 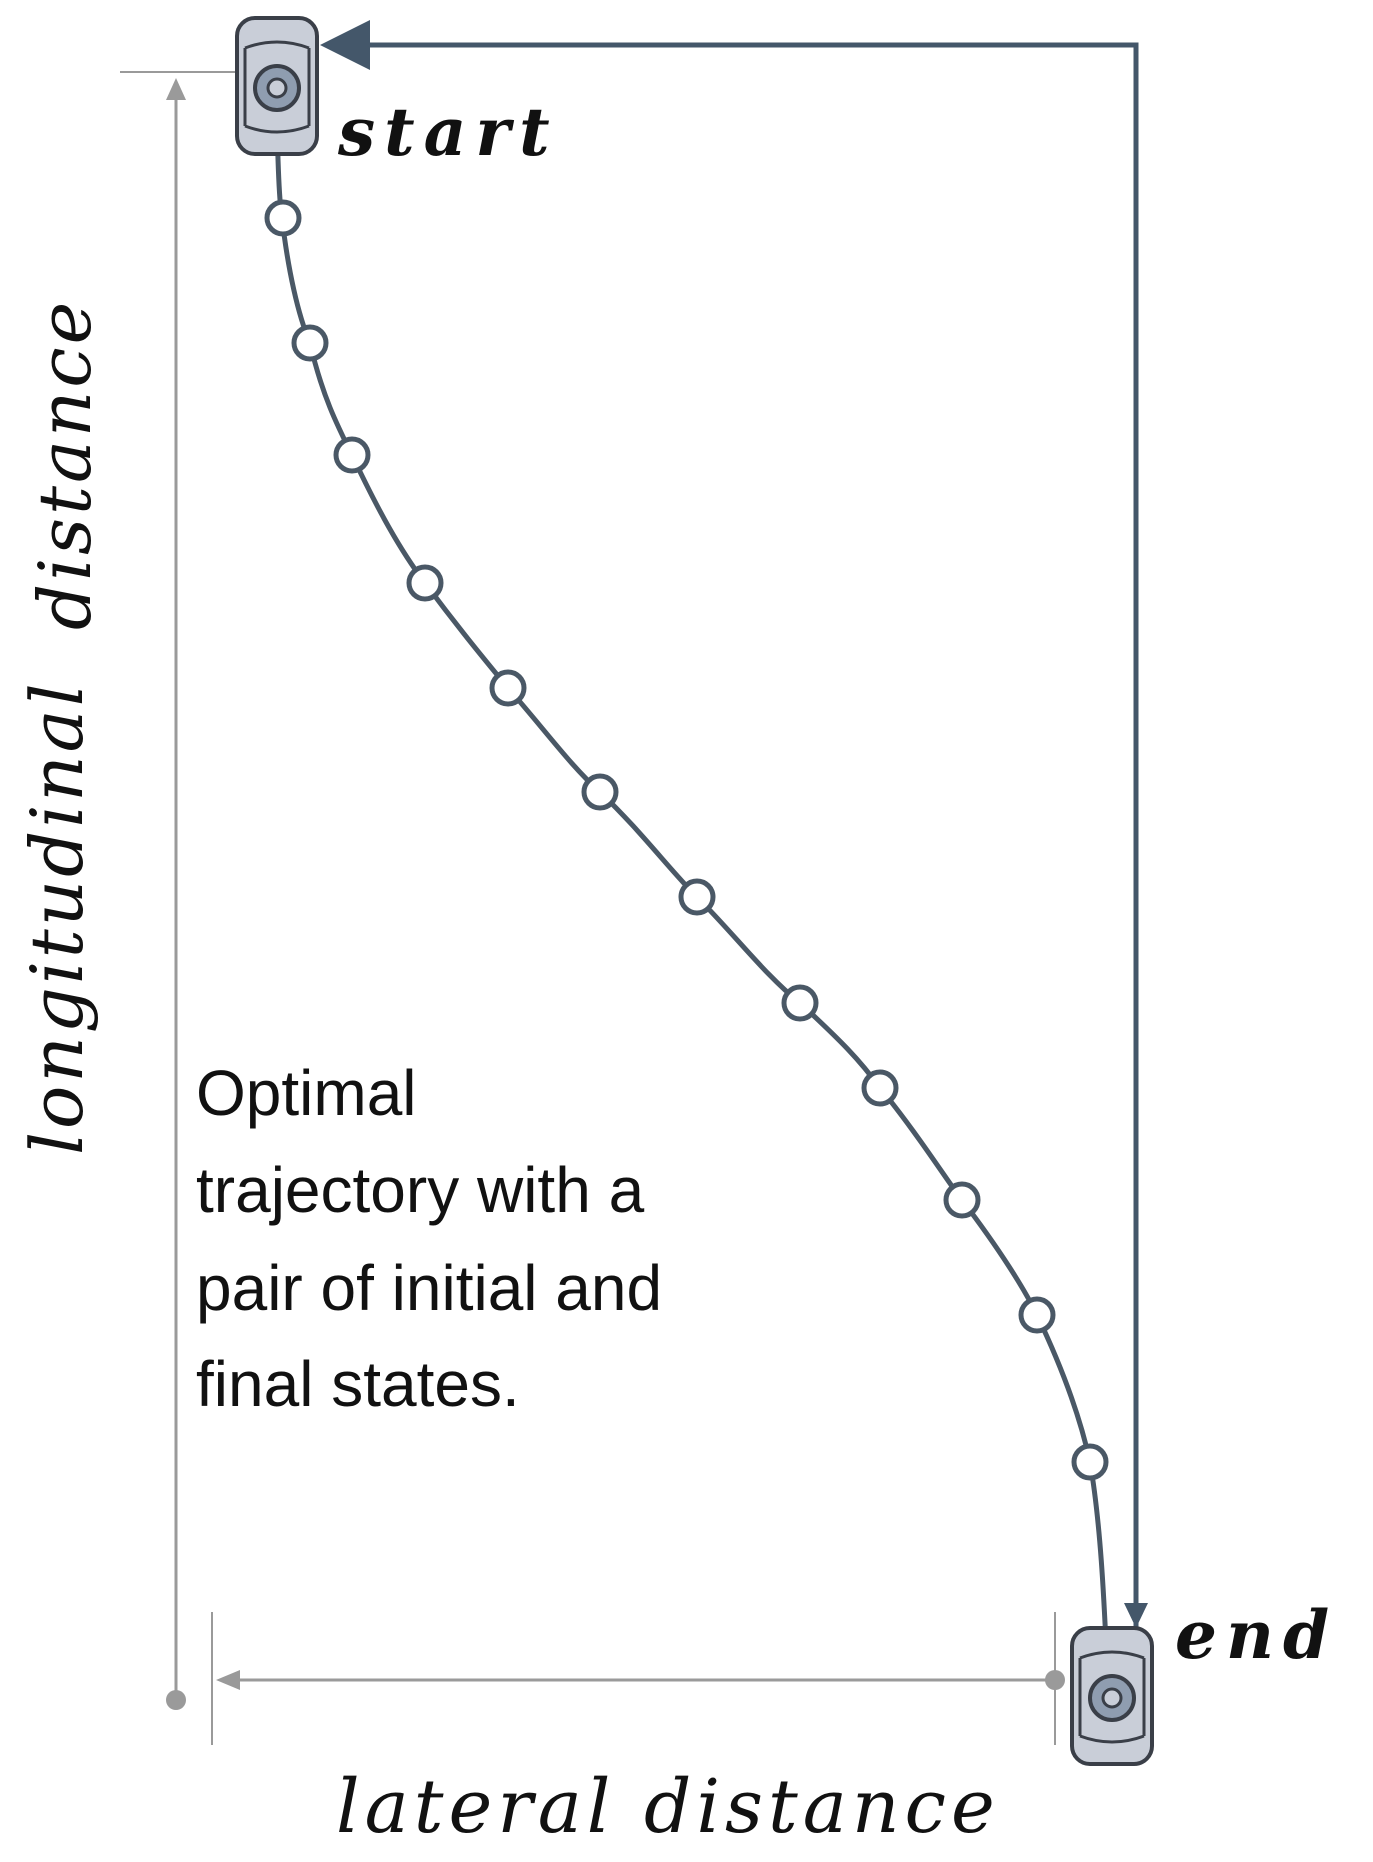 What do you see at coordinates (668, 1807) in the screenshot?
I see `lateral-distance-label: lateral distance` at bounding box center [668, 1807].